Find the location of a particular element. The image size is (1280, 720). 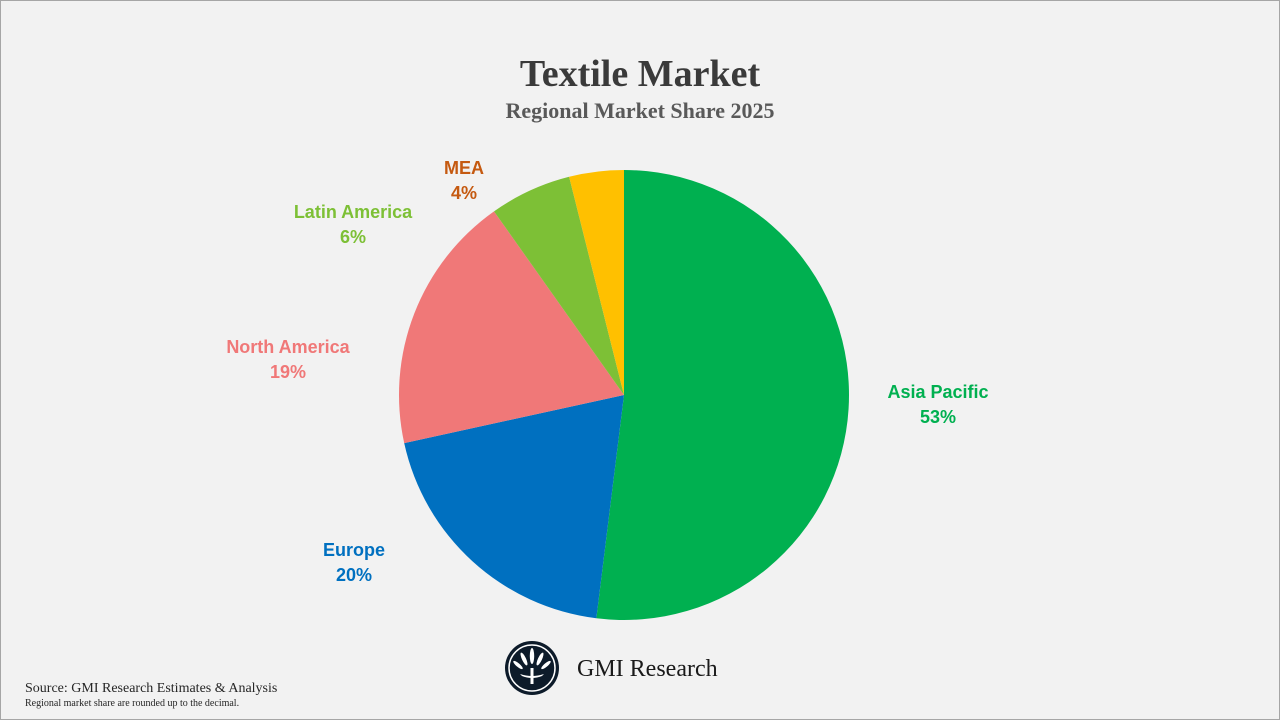

slice-label-value: 53% is located at coordinates (938, 417).